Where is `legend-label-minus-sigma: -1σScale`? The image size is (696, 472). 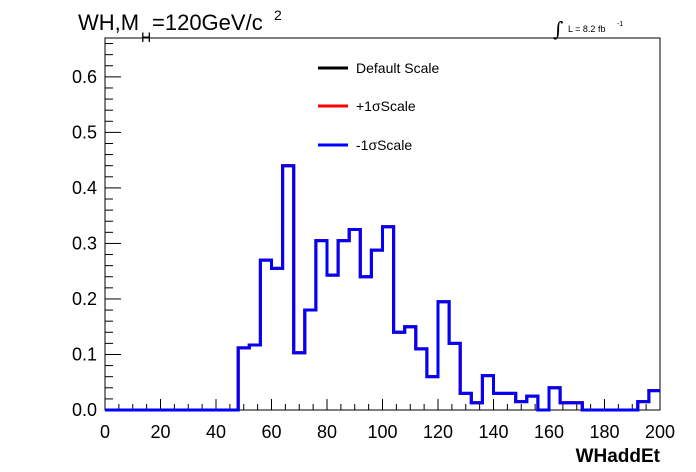
legend-label-minus-sigma: -1σScale is located at coordinates (384, 145).